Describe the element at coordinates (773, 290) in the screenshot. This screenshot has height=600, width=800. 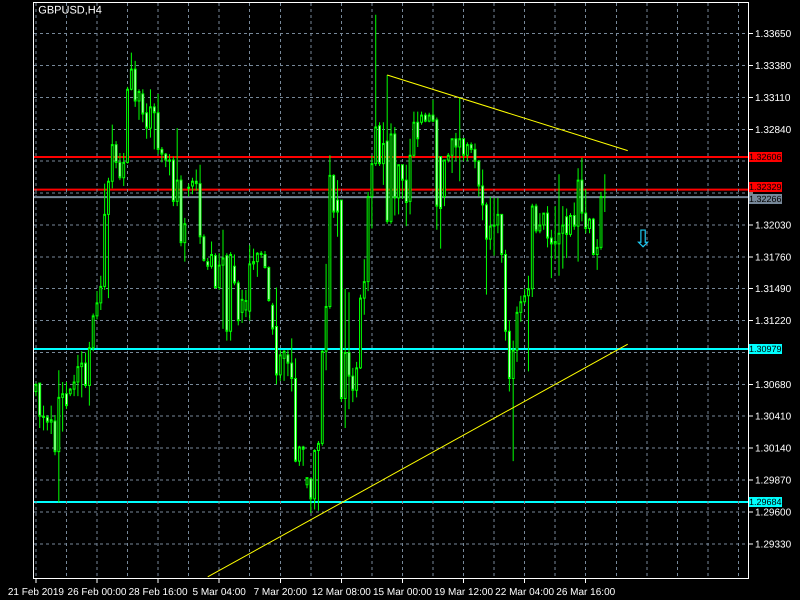
I see `y-tick-label: 1.31490` at that location.